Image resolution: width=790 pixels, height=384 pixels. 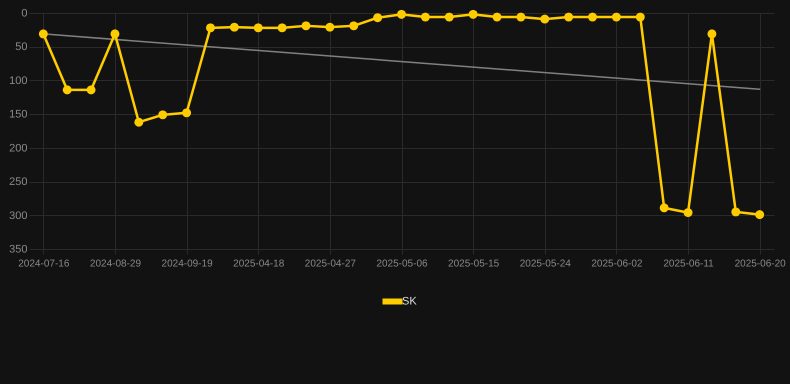 What do you see at coordinates (760, 264) in the screenshot?
I see `x-tick-label: 2025-06-20` at bounding box center [760, 264].